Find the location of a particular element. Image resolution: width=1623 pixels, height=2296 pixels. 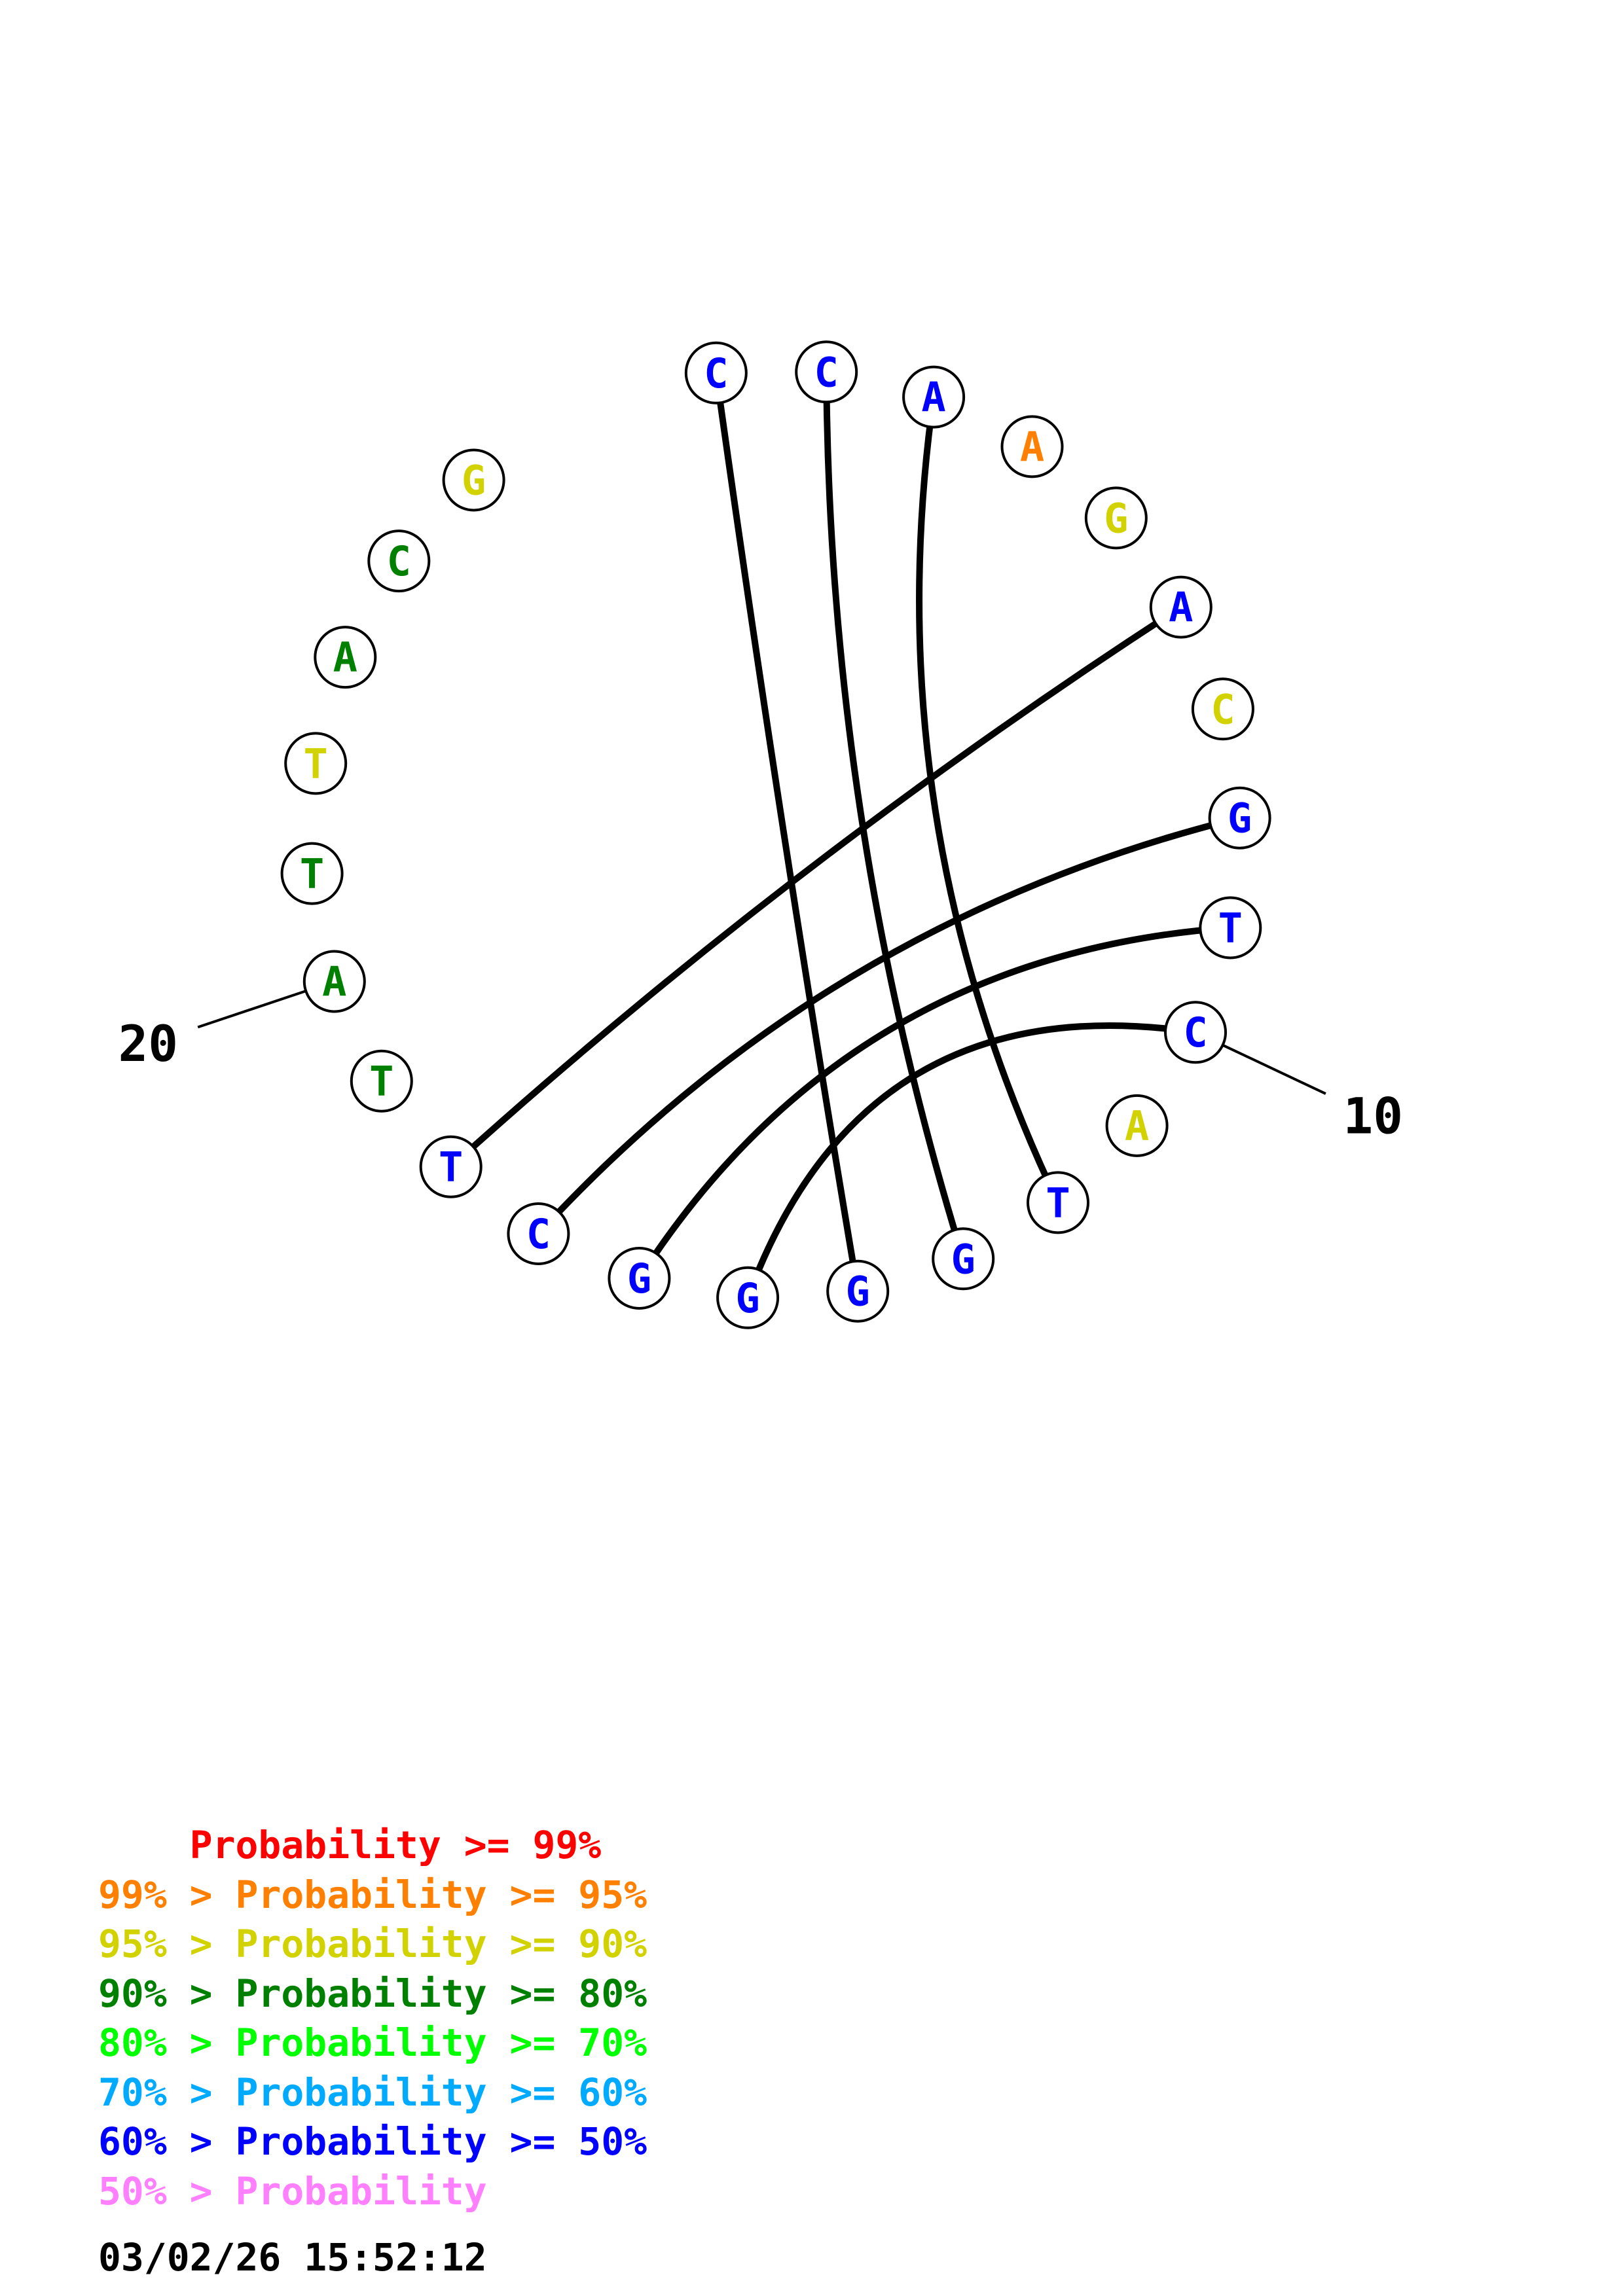

legend-entry: 80% > Probability >= 70% is located at coordinates (372, 2042).